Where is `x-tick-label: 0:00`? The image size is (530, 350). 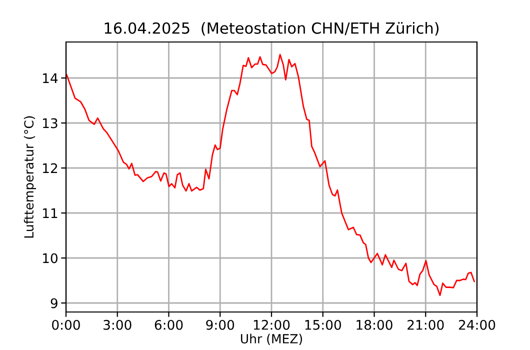 x-tick-label: 0:00 is located at coordinates (66, 325).